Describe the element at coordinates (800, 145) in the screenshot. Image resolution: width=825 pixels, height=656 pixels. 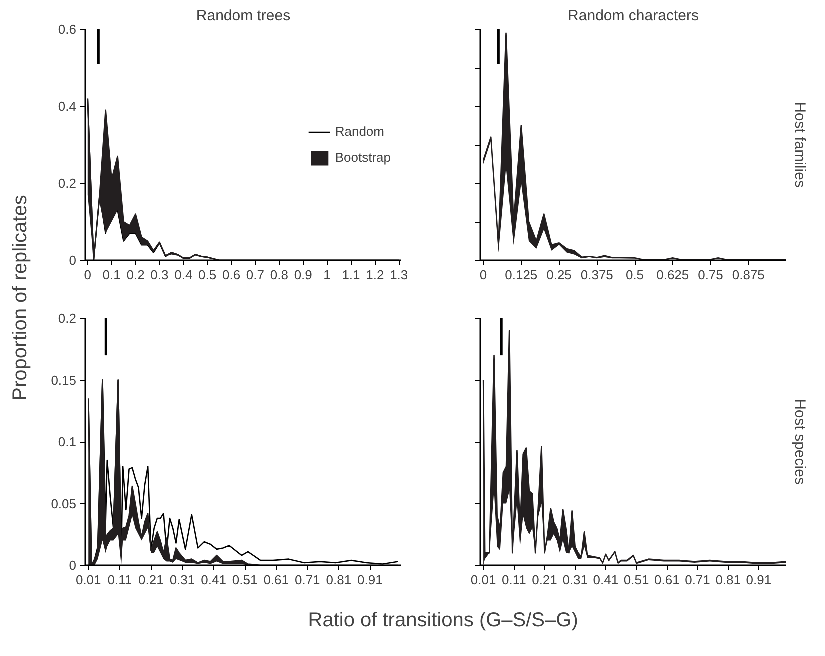
I see `text: Host families` at that location.